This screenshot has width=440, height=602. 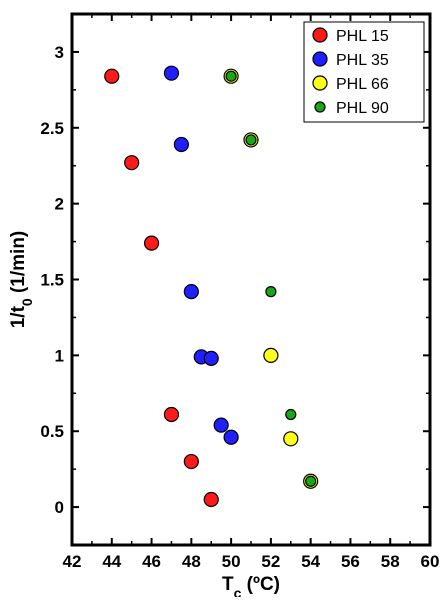 I want to click on legend-label-phl-15: PHL 15, so click(x=362, y=36).